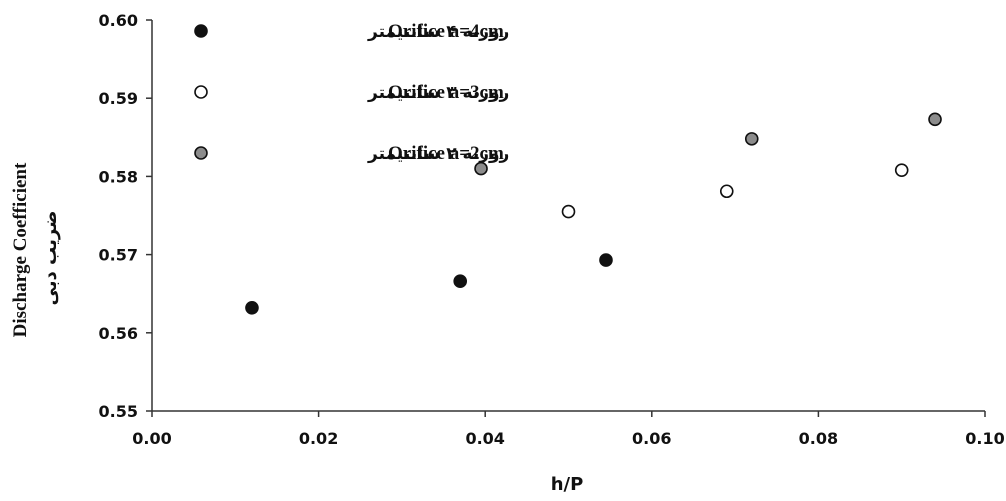  I want to click on legend-label-persian: روزنه ۴ سانتیمتر, so click(438, 32).